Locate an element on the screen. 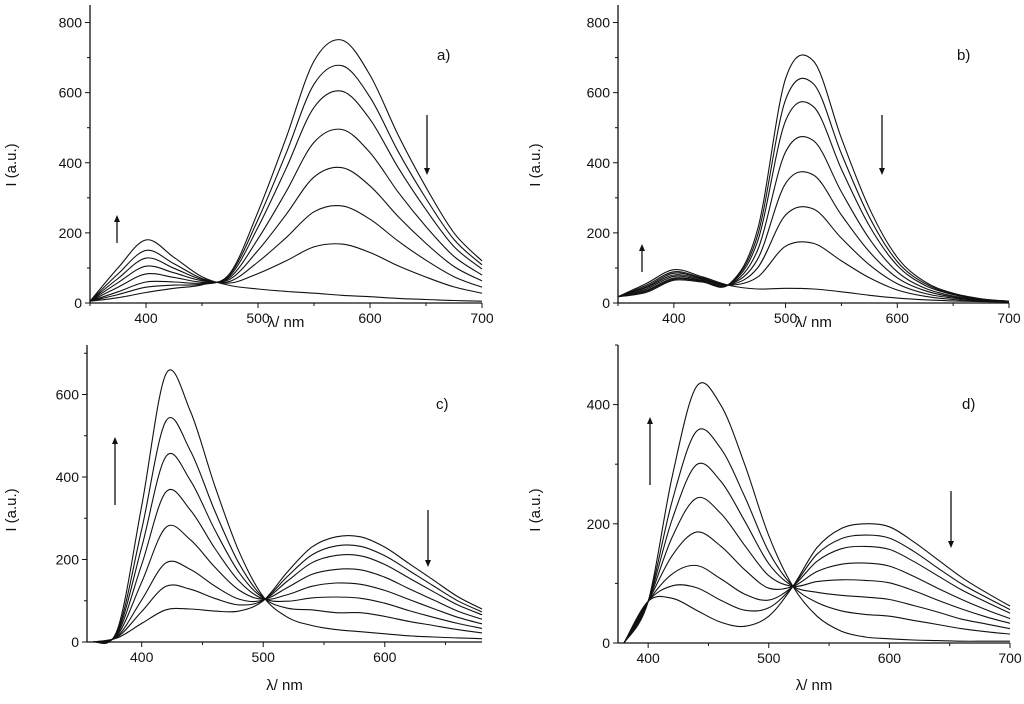 Image resolution: width=1024 pixels, height=704 pixels. panel-label: a) is located at coordinates (443, 55).